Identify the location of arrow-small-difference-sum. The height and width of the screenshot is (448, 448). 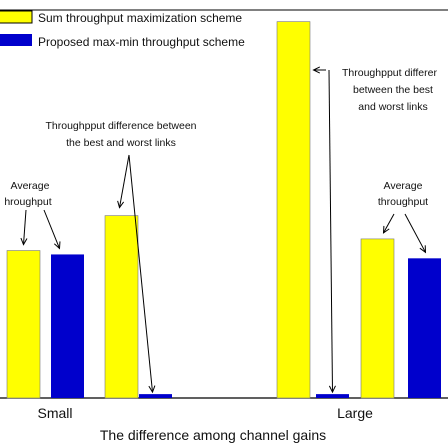
(124, 181).